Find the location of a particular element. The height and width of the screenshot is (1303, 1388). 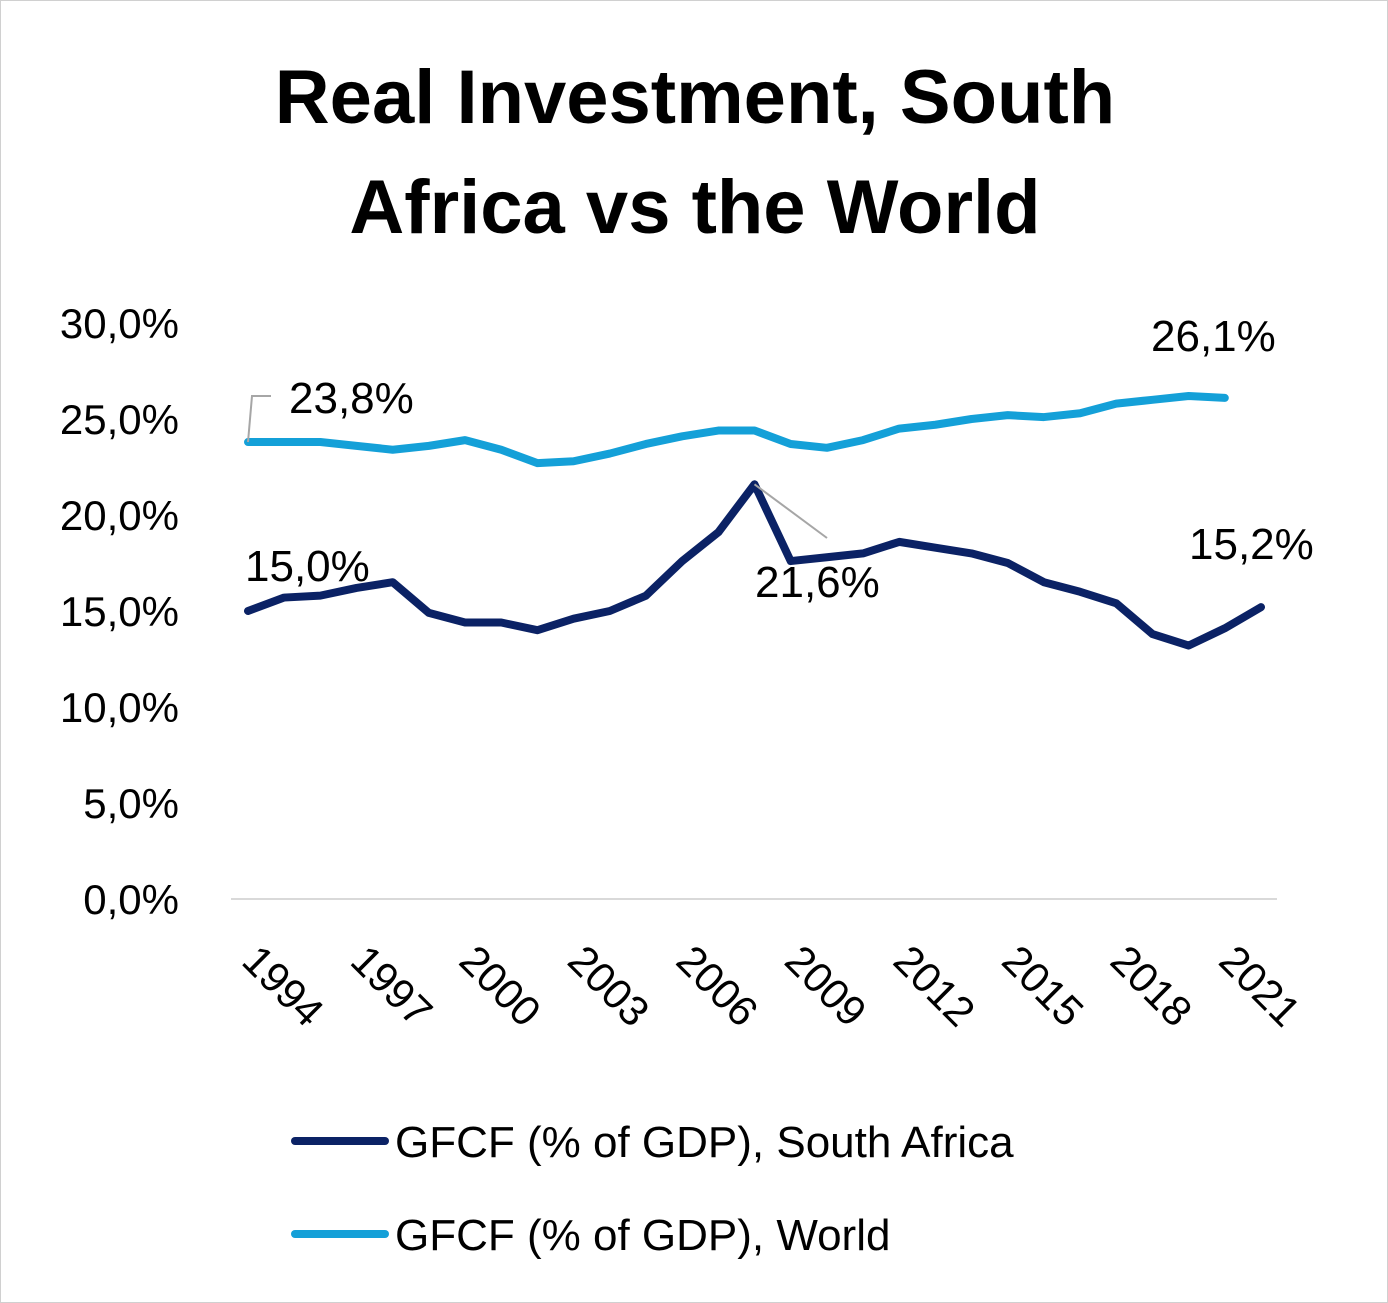

data-label: 23,8% is located at coordinates (351, 398).